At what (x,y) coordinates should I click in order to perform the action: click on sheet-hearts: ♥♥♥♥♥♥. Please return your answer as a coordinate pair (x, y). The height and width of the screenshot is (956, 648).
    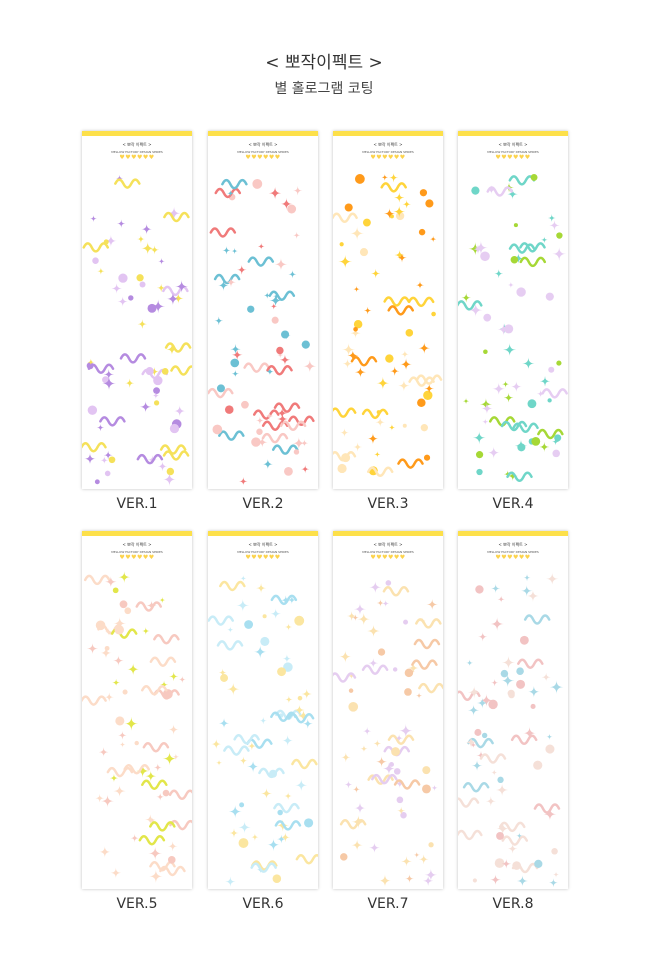
    Looking at the image, I should click on (513, 557).